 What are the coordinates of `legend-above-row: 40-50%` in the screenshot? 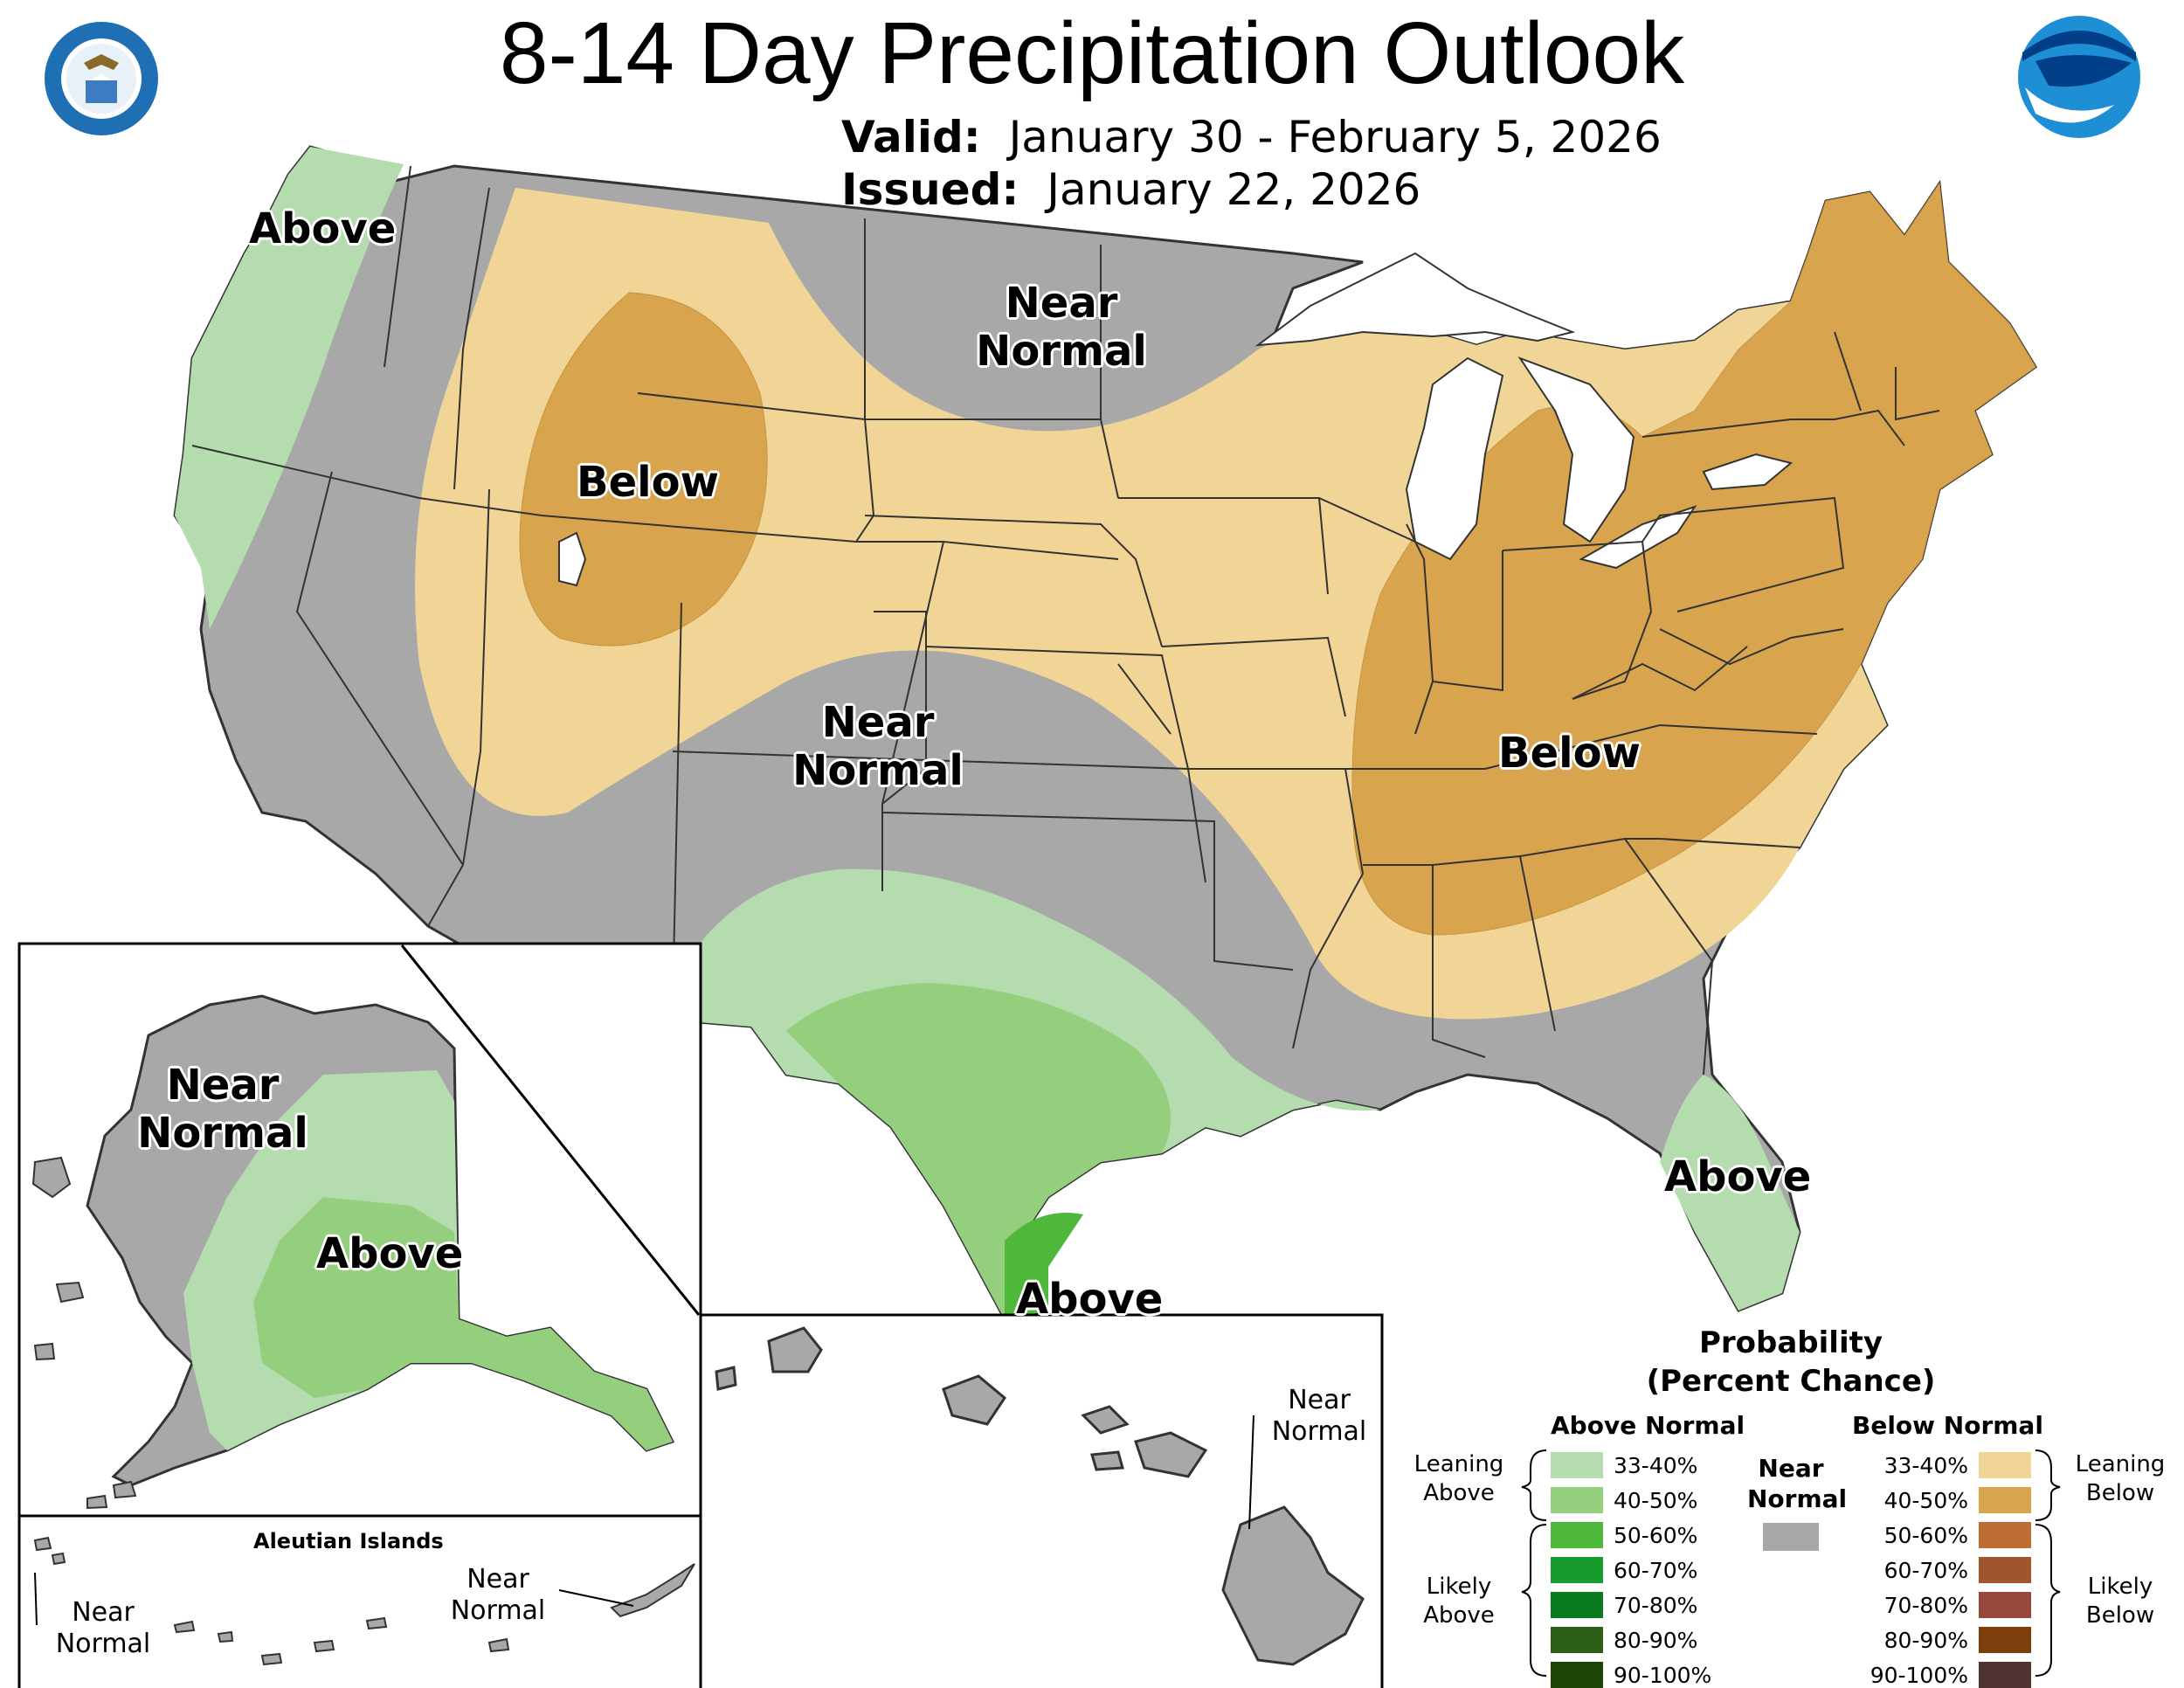 It's located at (1624, 1500).